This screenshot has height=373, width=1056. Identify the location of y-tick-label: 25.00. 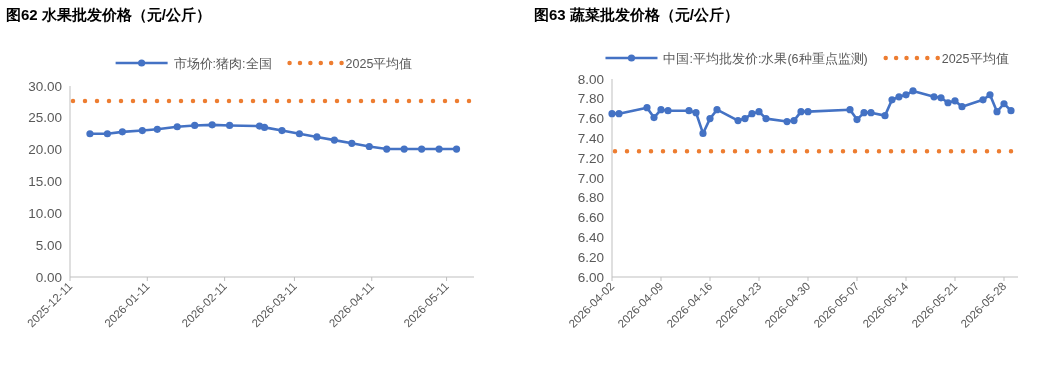
(45, 118).